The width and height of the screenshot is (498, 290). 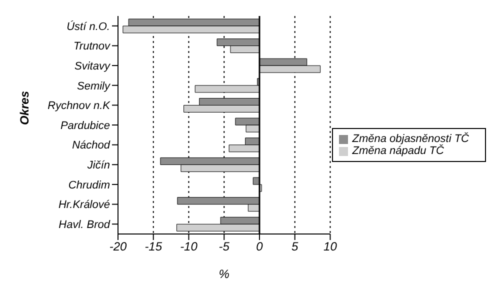 What do you see at coordinates (260, 247) in the screenshot?
I see `x-tick-label: 0` at bounding box center [260, 247].